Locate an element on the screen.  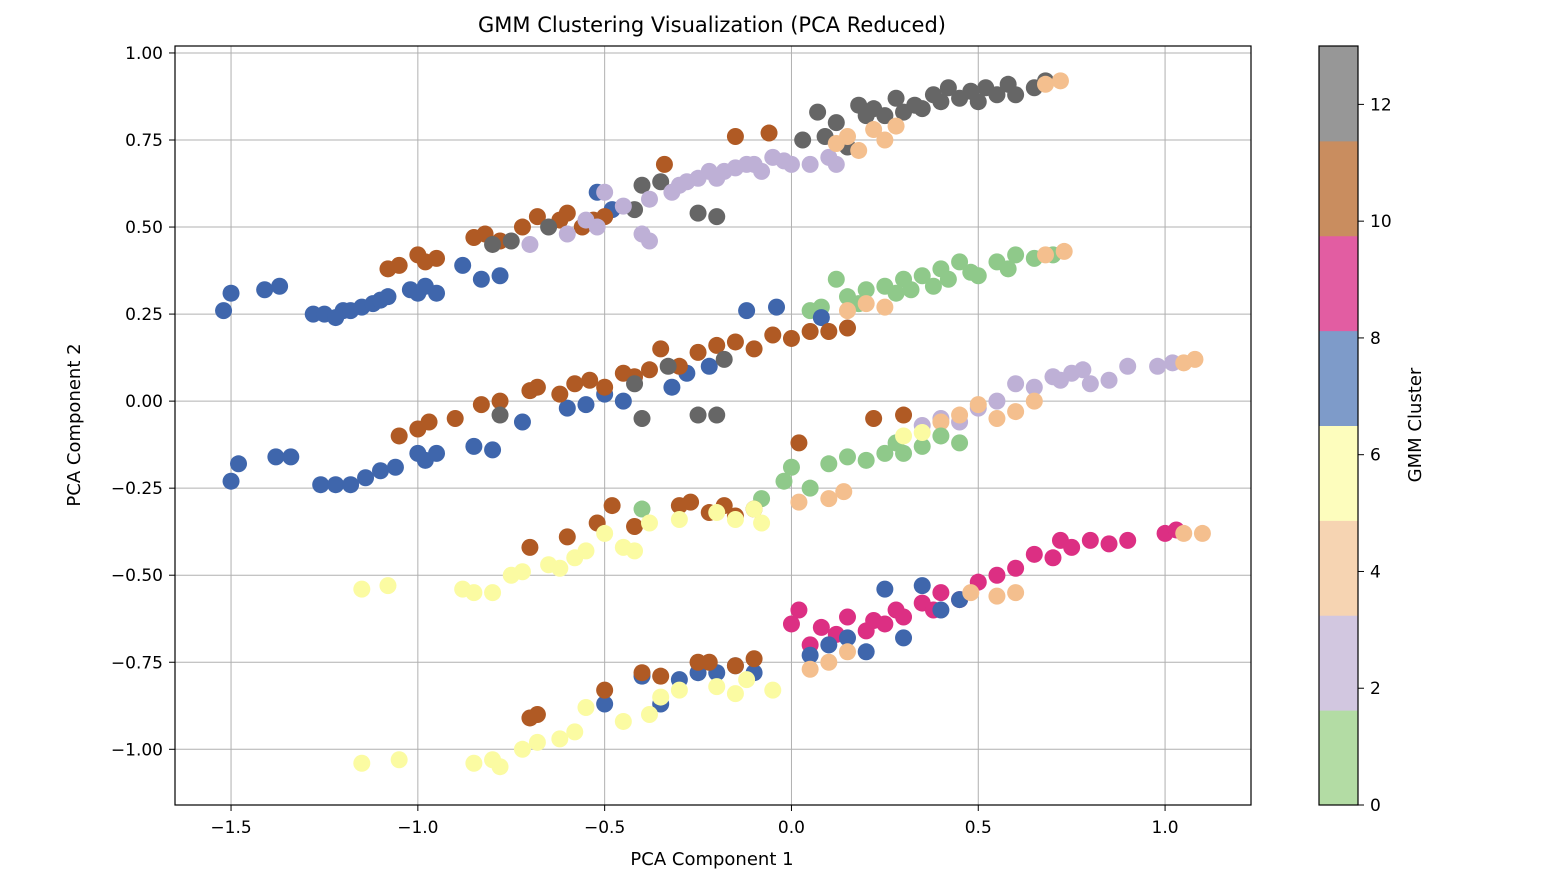
colorbar-frame is located at coordinates (1338, 425).